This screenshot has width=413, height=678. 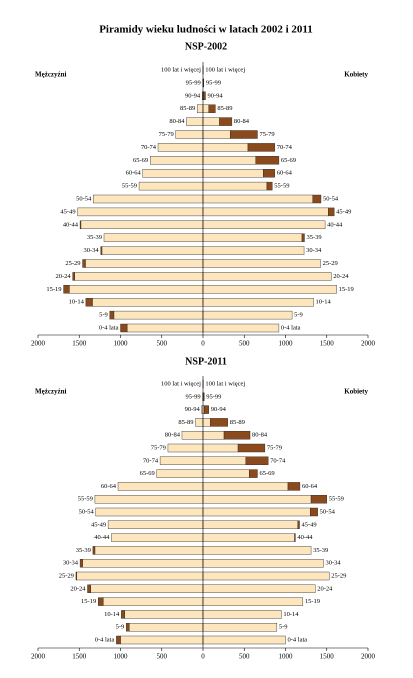 I want to click on panel-title: NSP-2011, so click(x=206, y=361).